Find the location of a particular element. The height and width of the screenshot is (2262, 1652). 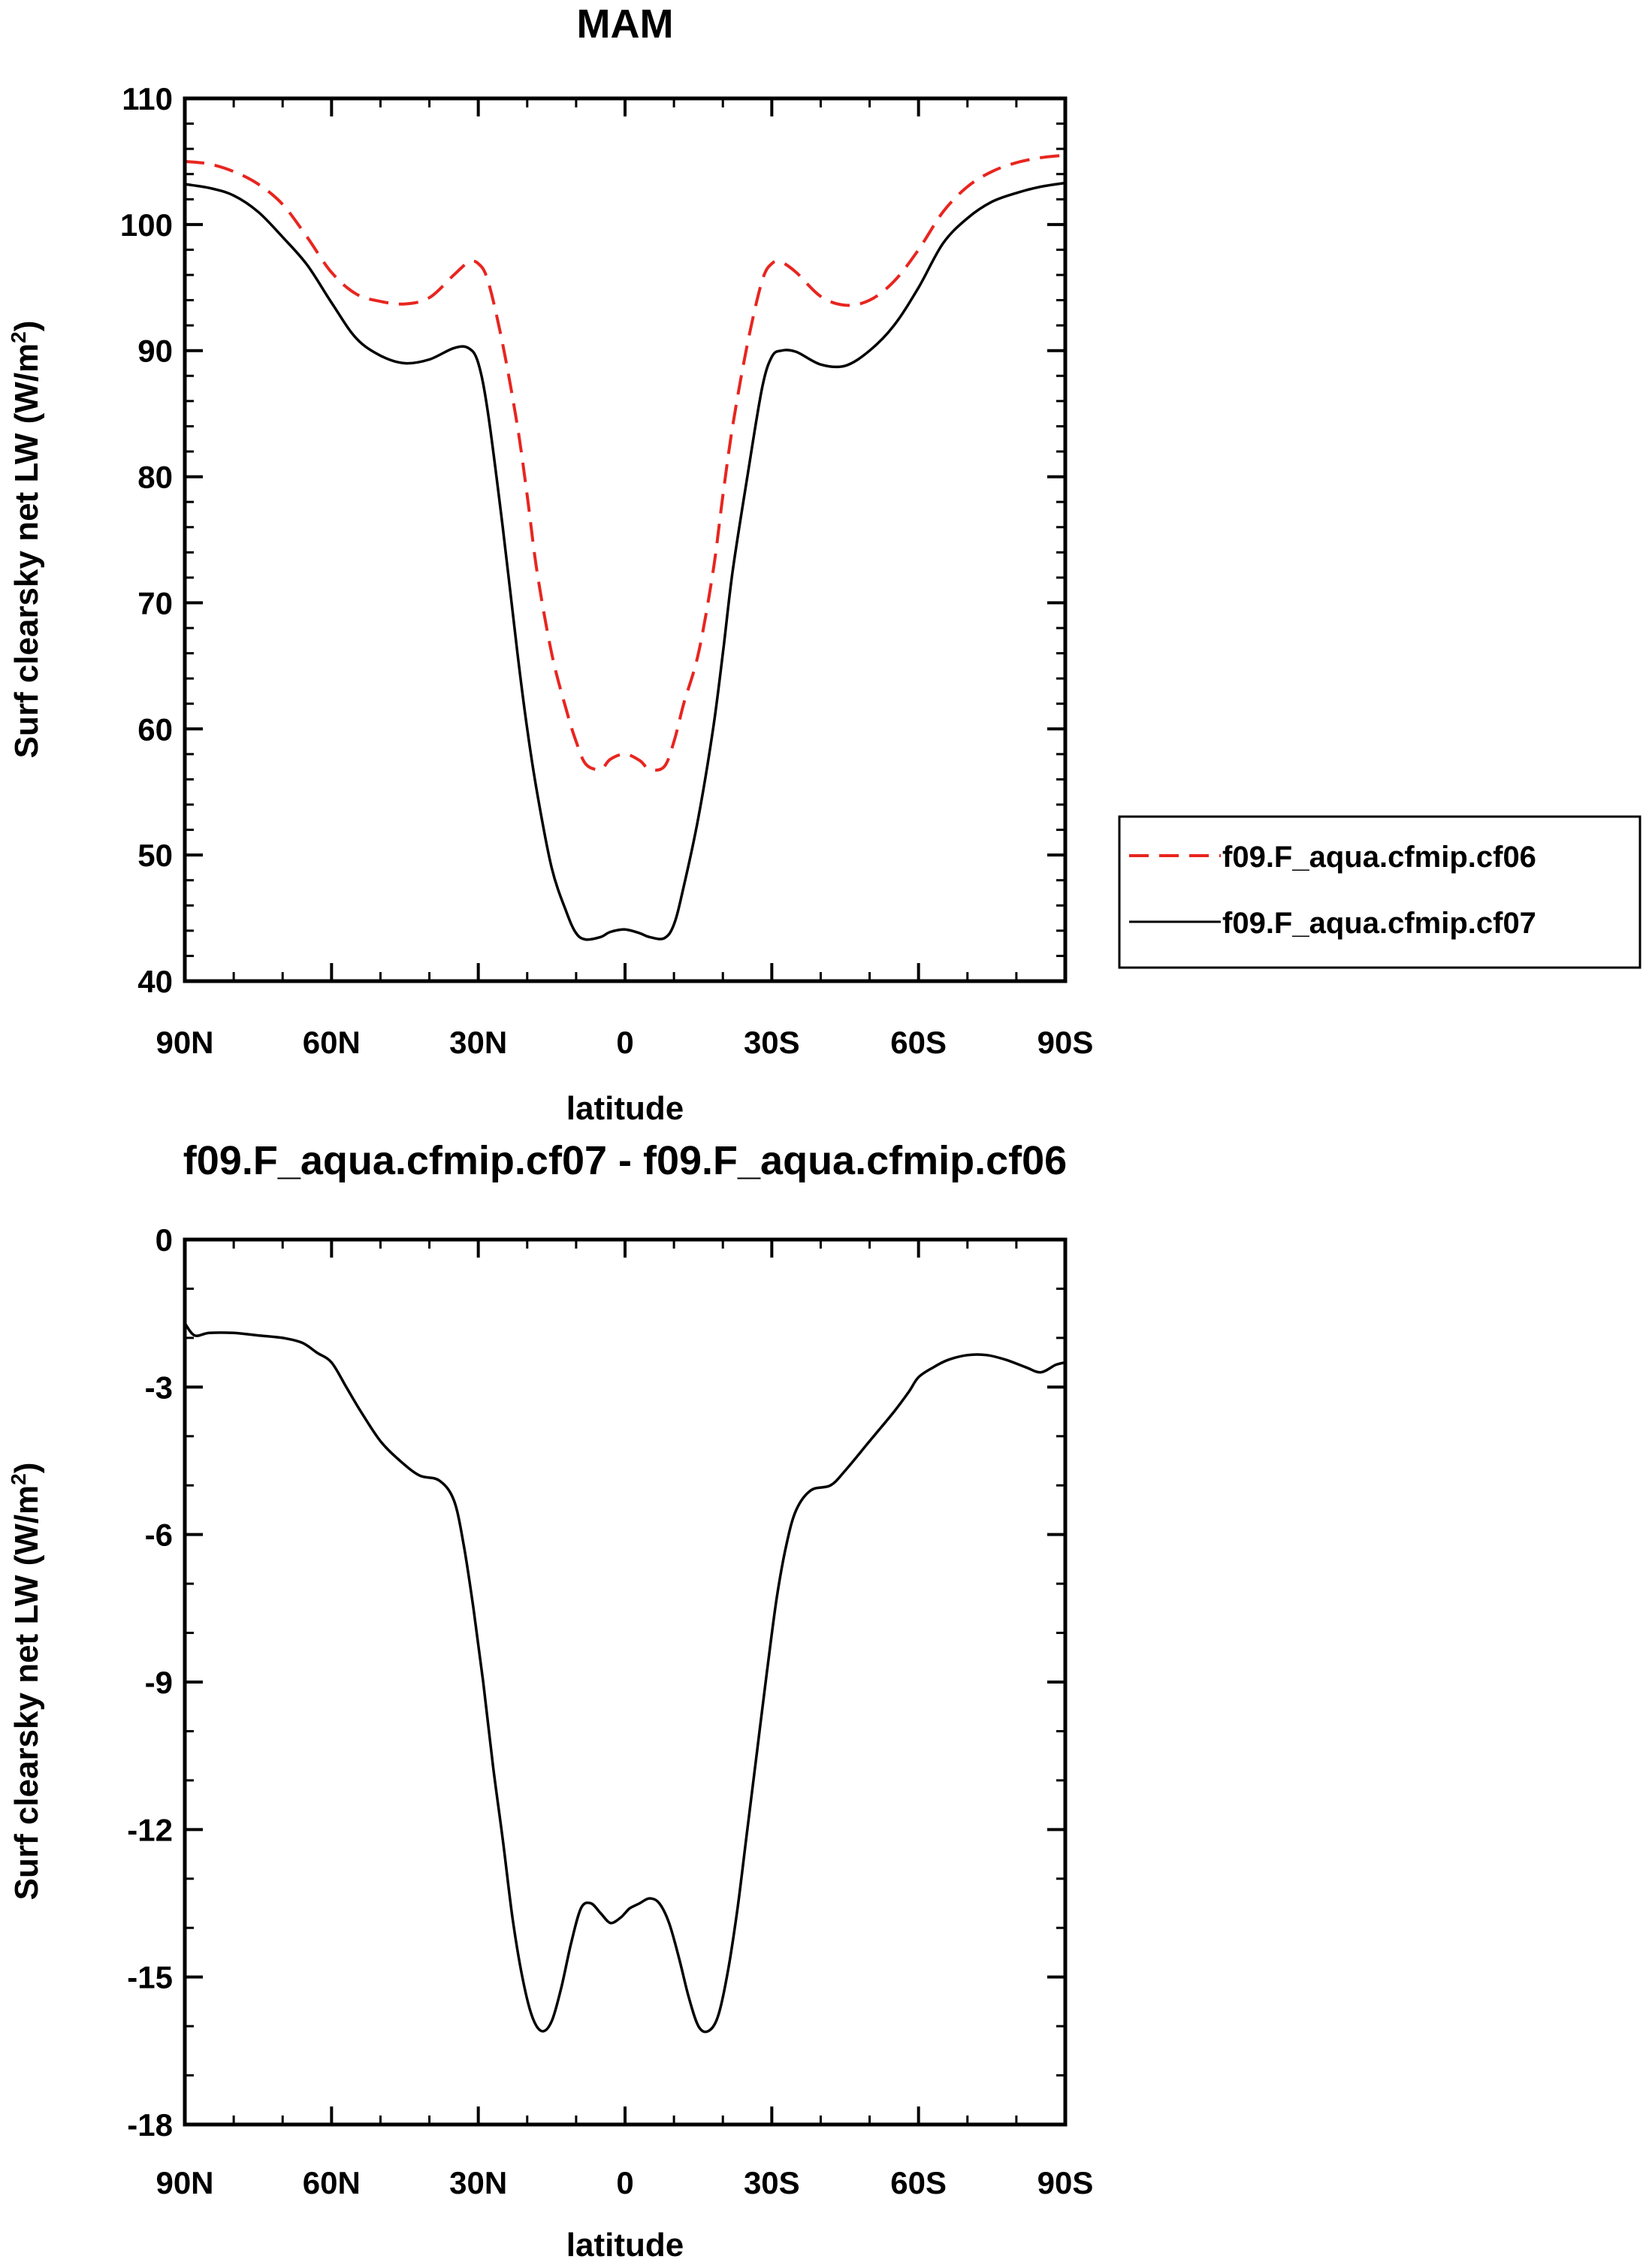

bottom-x-tick-labels: 90N 60N 30N 0 30S 60S 90S is located at coordinates (624, 2182).